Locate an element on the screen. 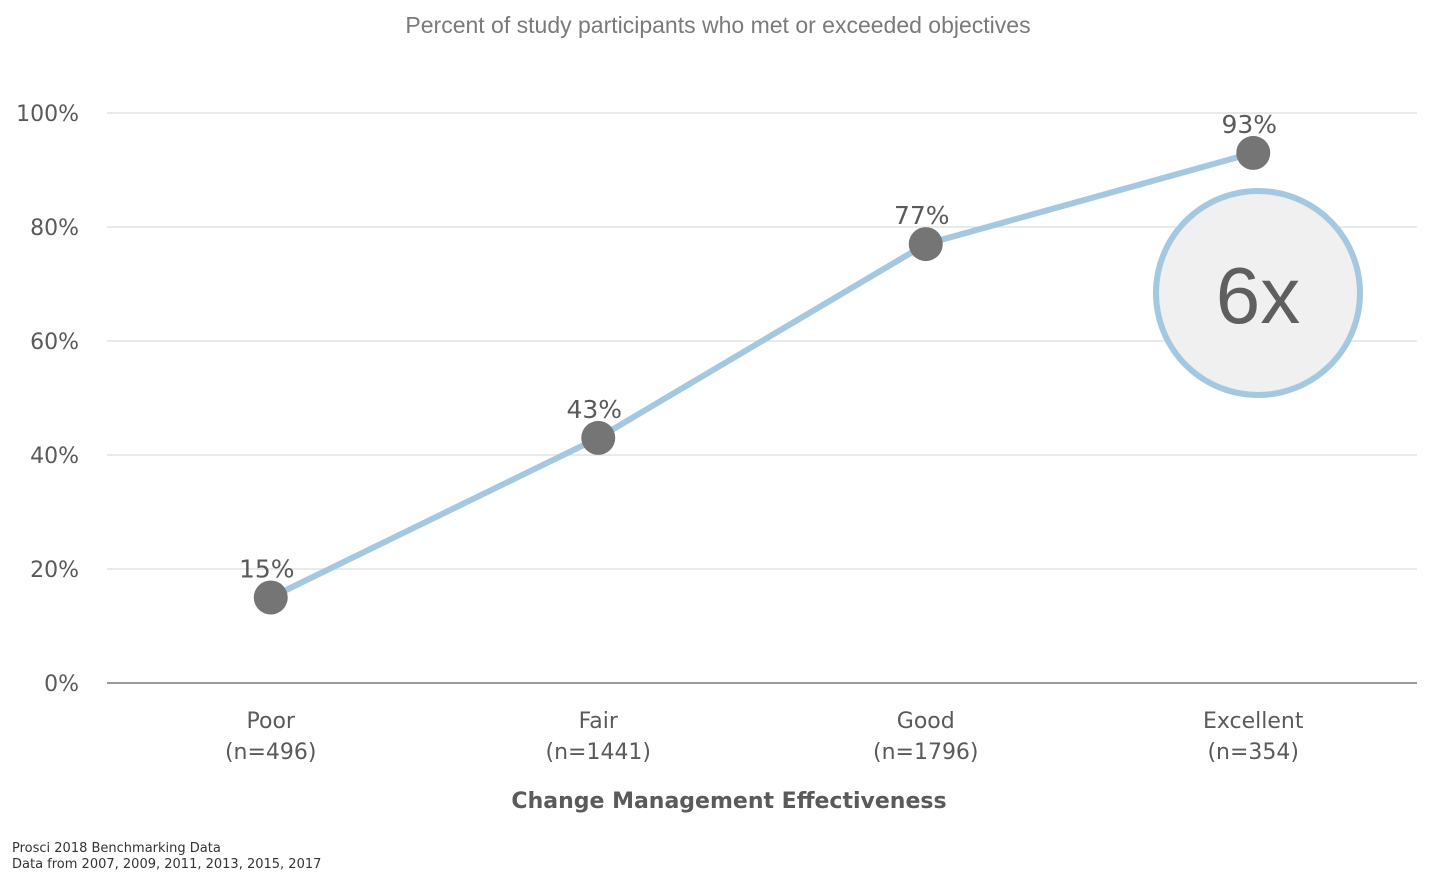 The height and width of the screenshot is (883, 1435). x-tick-label: Poor is located at coordinates (271, 721).